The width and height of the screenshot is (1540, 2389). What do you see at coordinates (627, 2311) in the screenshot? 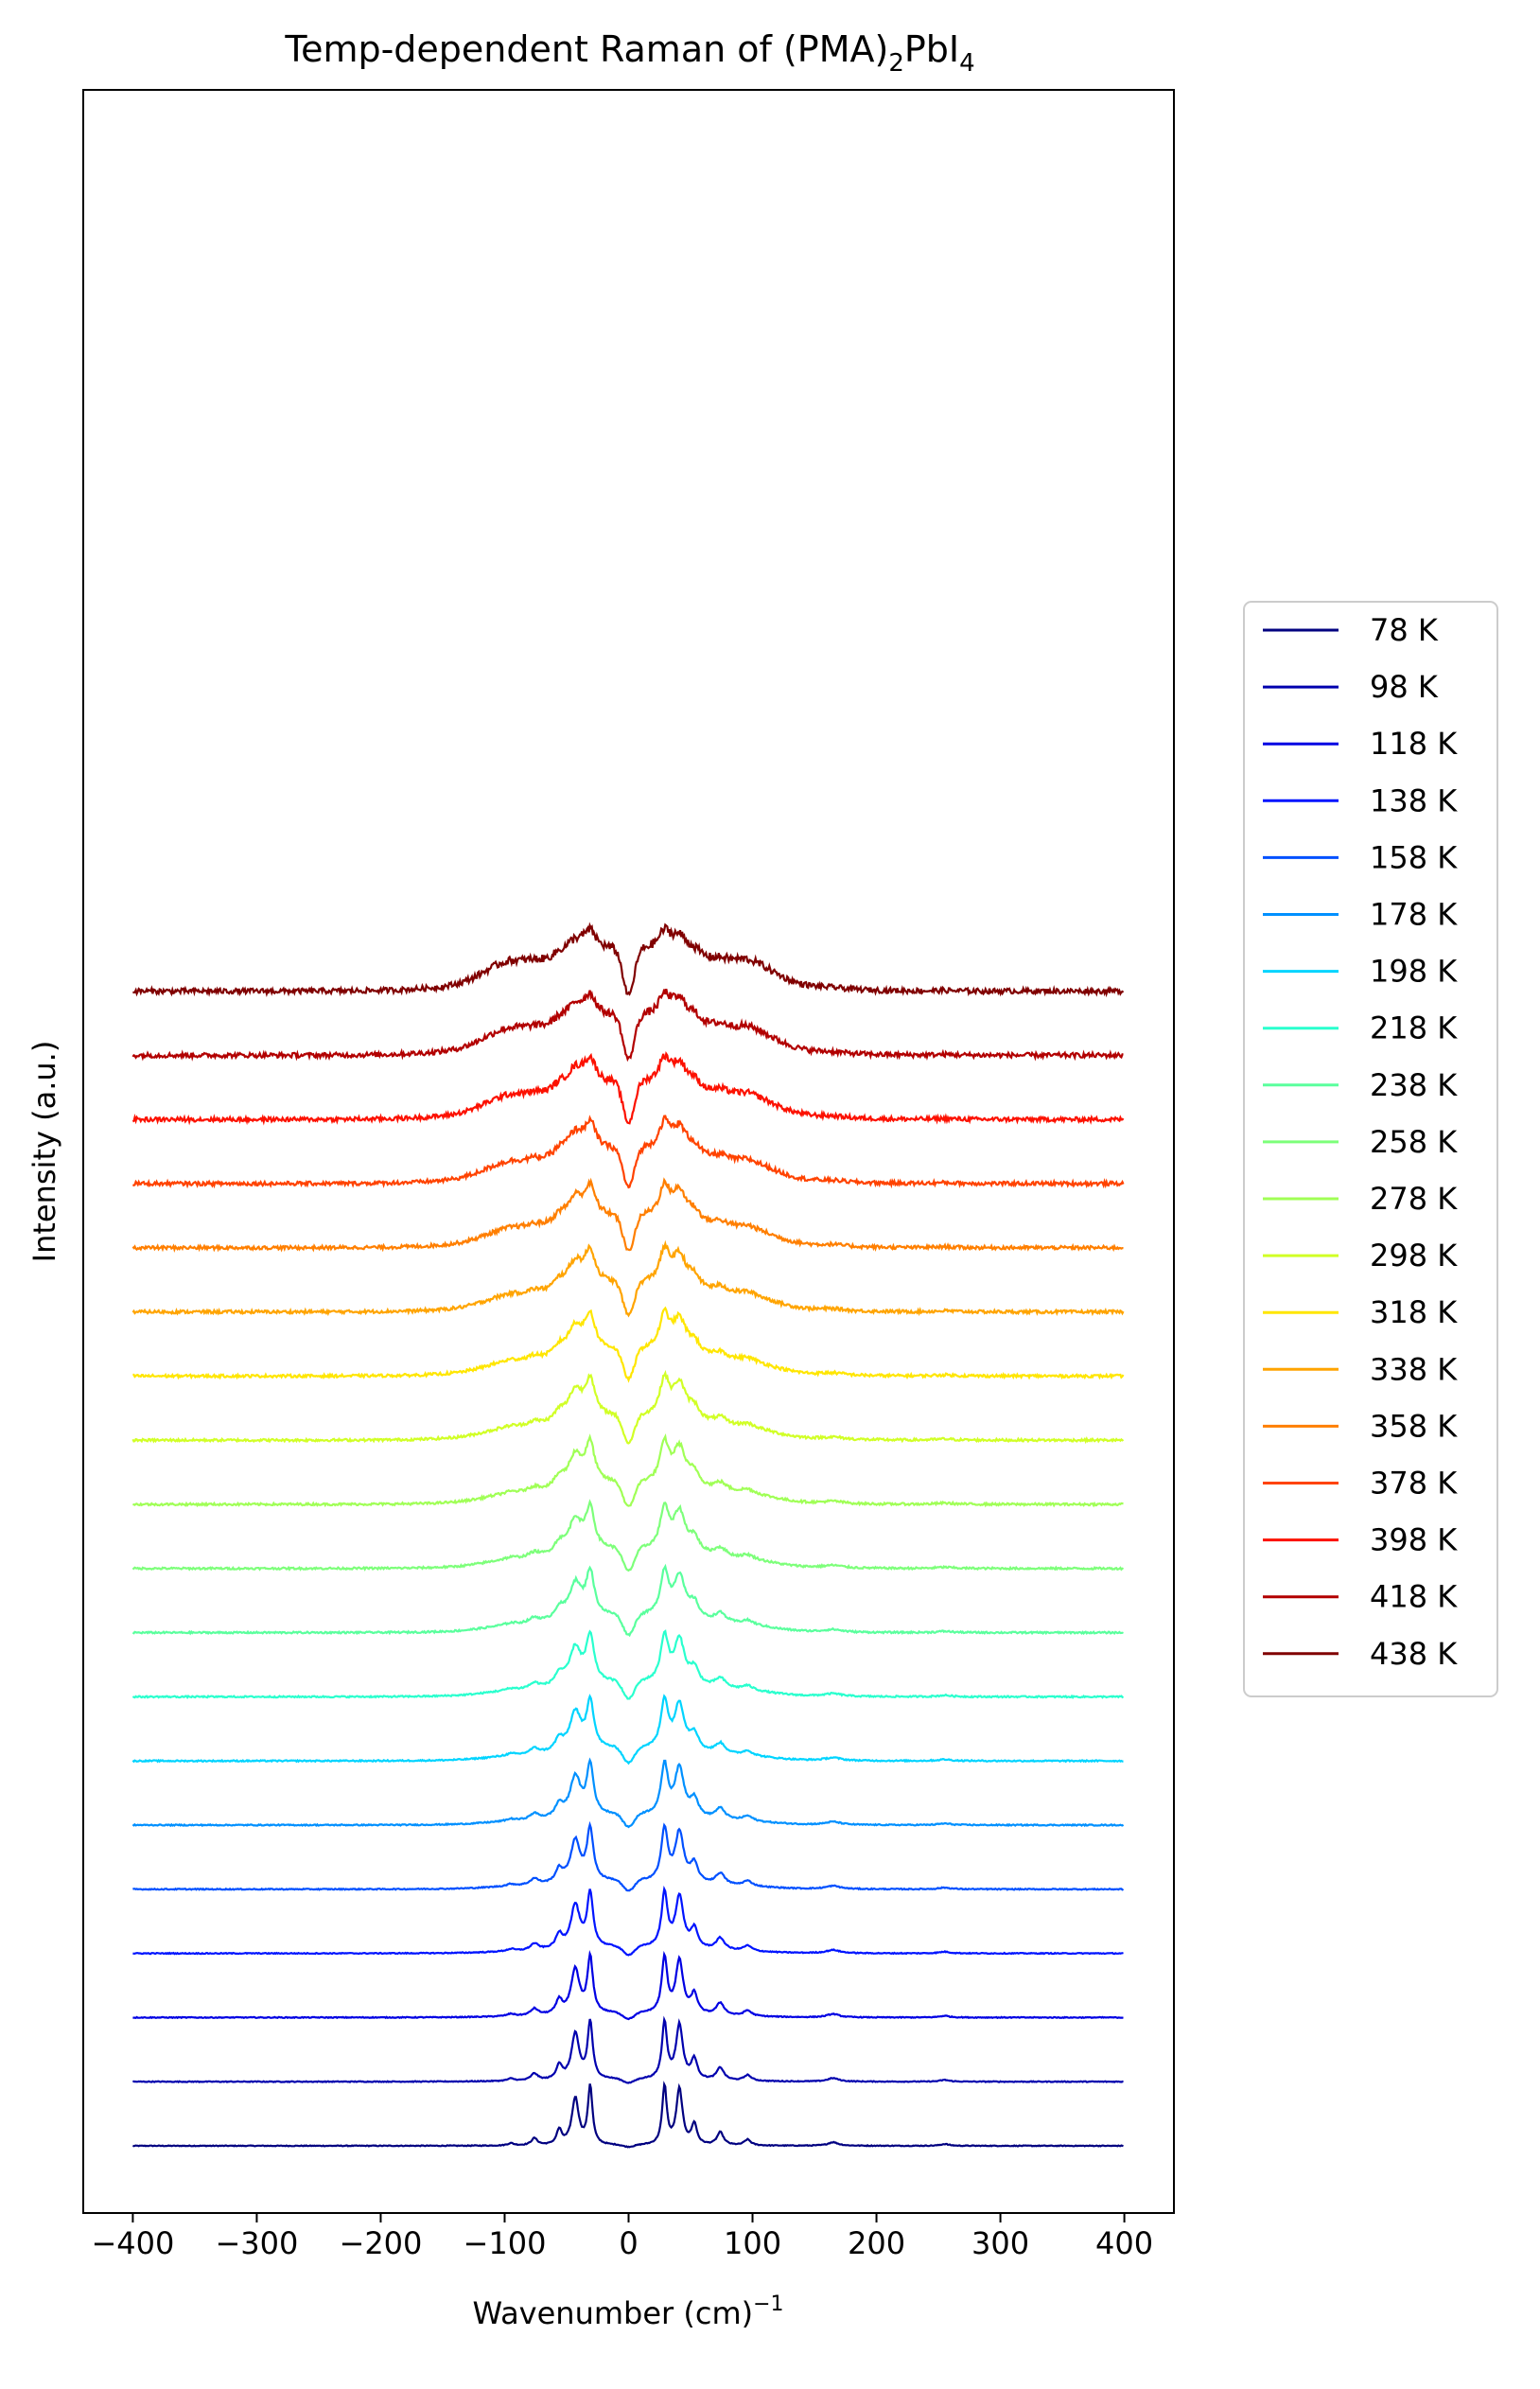
I see `x-axis-label: Wavenumber (cm)−1` at bounding box center [627, 2311].